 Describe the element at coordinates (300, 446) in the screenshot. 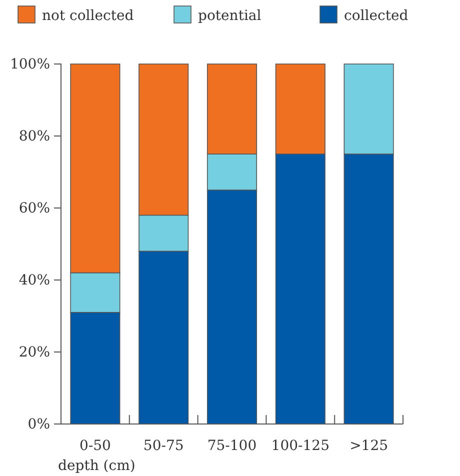

I see `x-tick-label: 100-125` at that location.